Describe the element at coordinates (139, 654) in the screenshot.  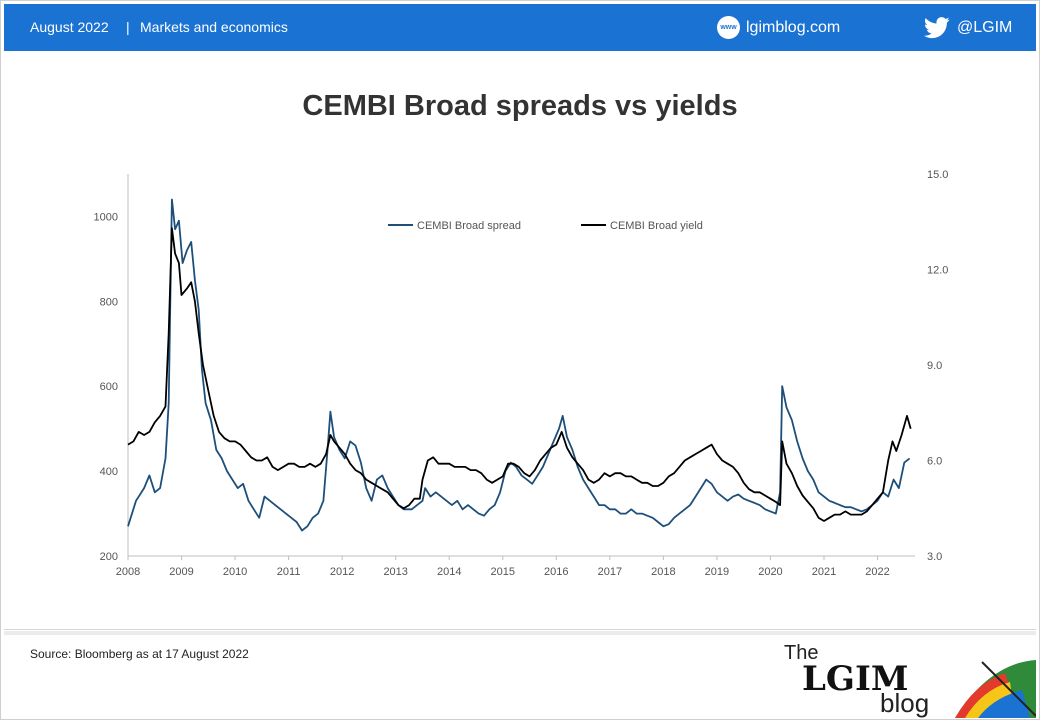
I see `source-note: Source: Bloomberg as at 17 August 2022` at that location.